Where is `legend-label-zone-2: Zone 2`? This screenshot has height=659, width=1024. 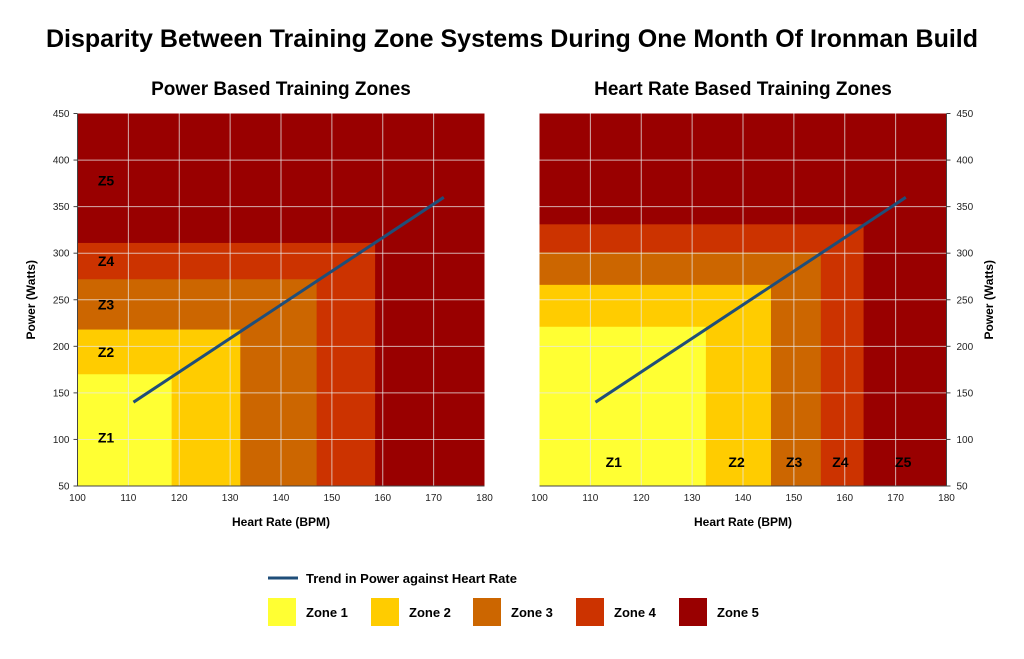
legend-label-zone-2: Zone 2 is located at coordinates (430, 612).